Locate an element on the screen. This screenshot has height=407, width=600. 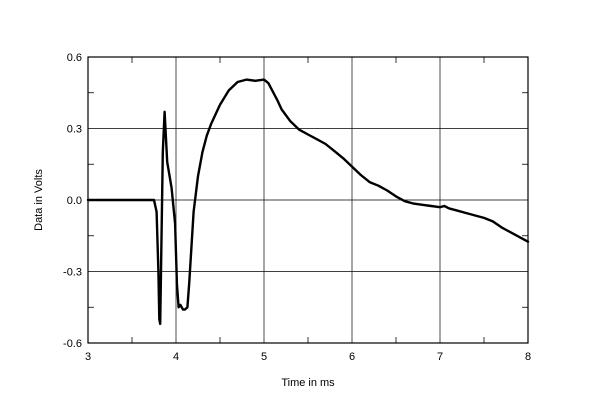
y-tick-label: 0.3 is located at coordinates (74, 130).